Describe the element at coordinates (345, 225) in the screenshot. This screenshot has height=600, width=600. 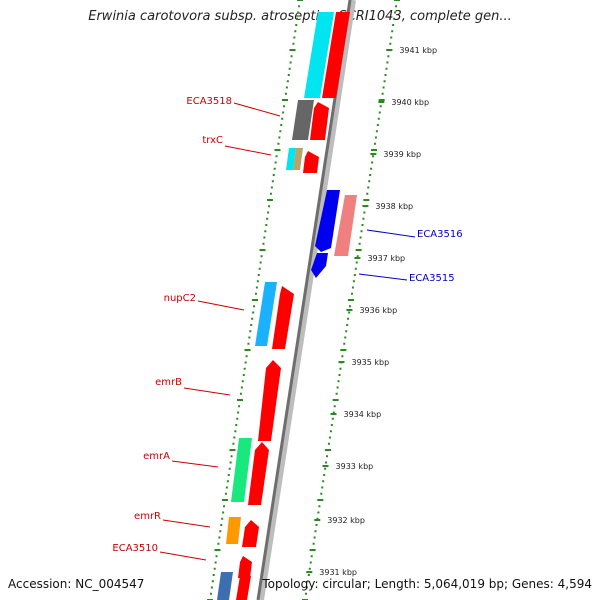
I see `gene-feature-salmon` at that location.